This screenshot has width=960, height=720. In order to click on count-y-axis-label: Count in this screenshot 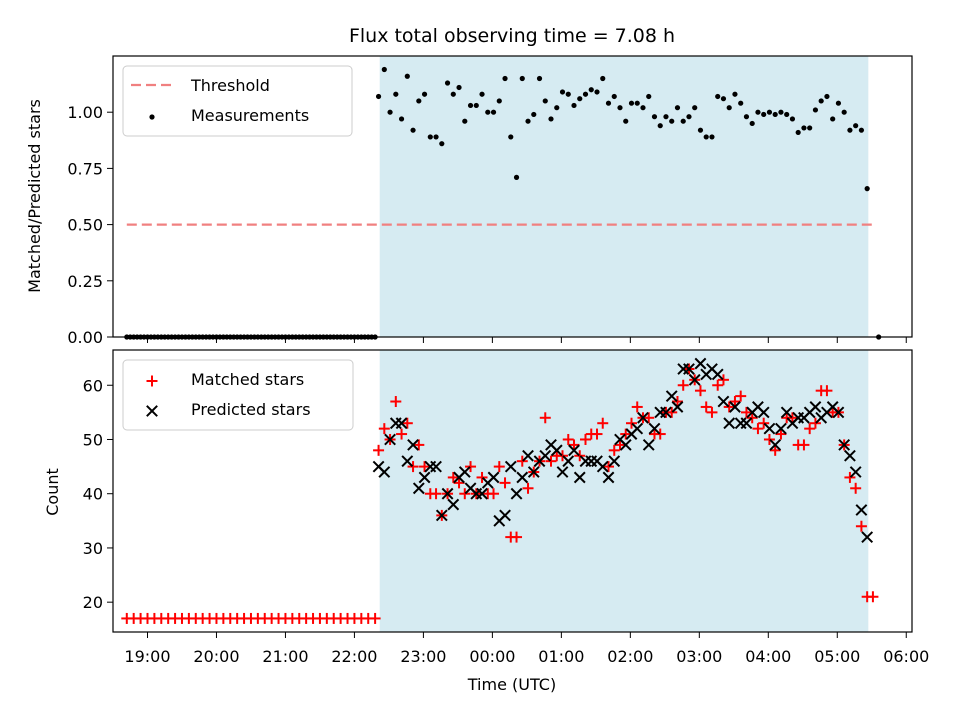, I will do `click(52, 492)`.